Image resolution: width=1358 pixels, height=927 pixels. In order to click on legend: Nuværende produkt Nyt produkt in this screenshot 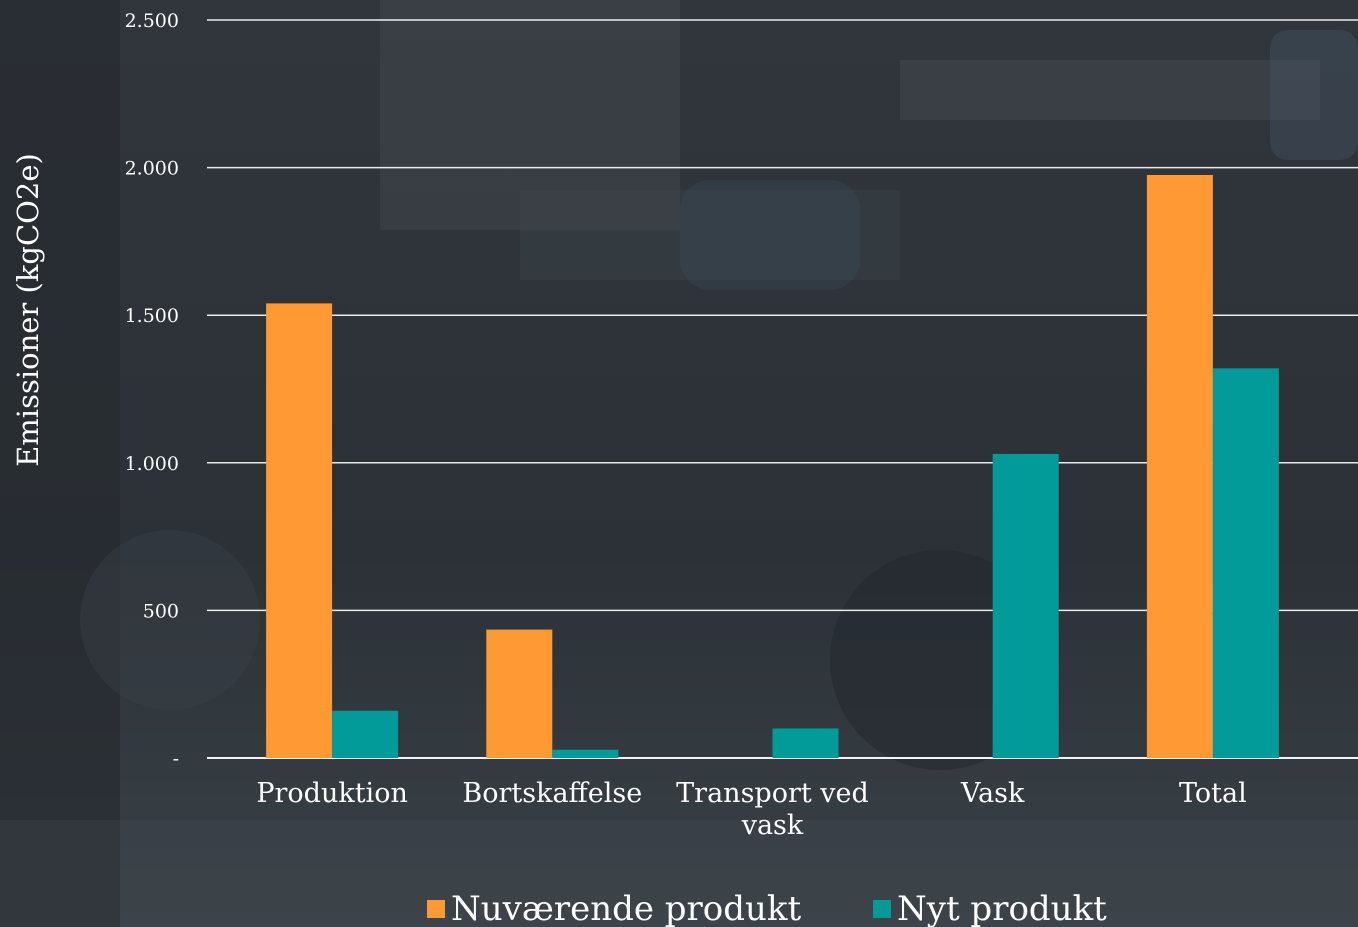, I will do `click(767, 908)`.